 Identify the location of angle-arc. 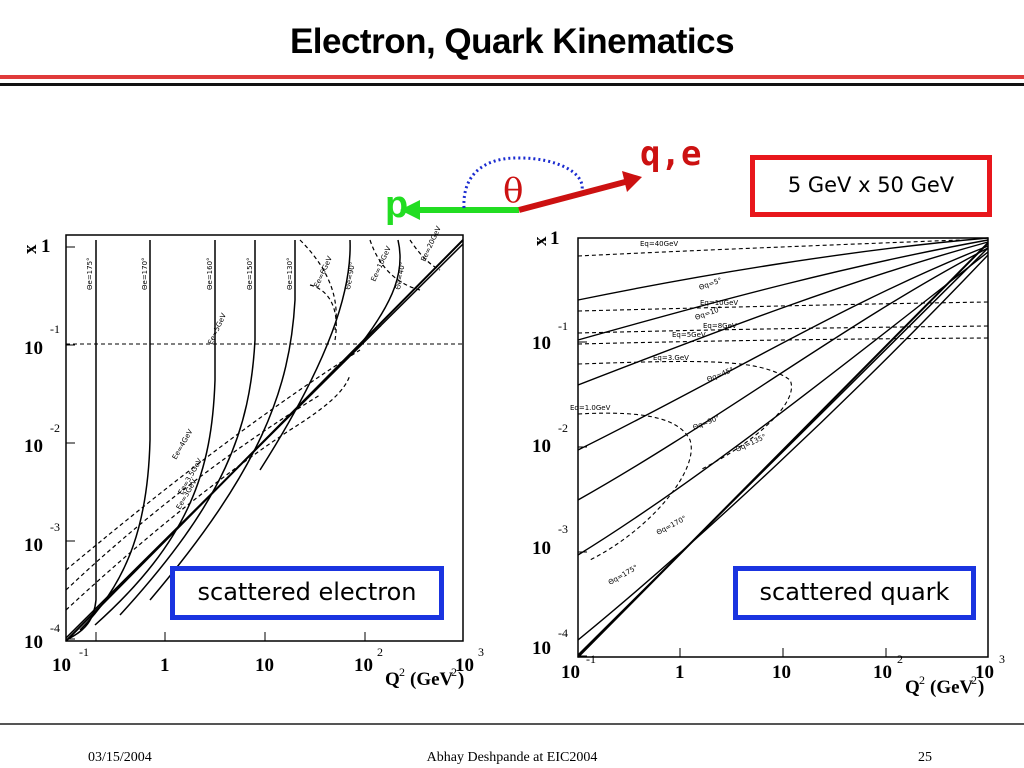
(523, 182).